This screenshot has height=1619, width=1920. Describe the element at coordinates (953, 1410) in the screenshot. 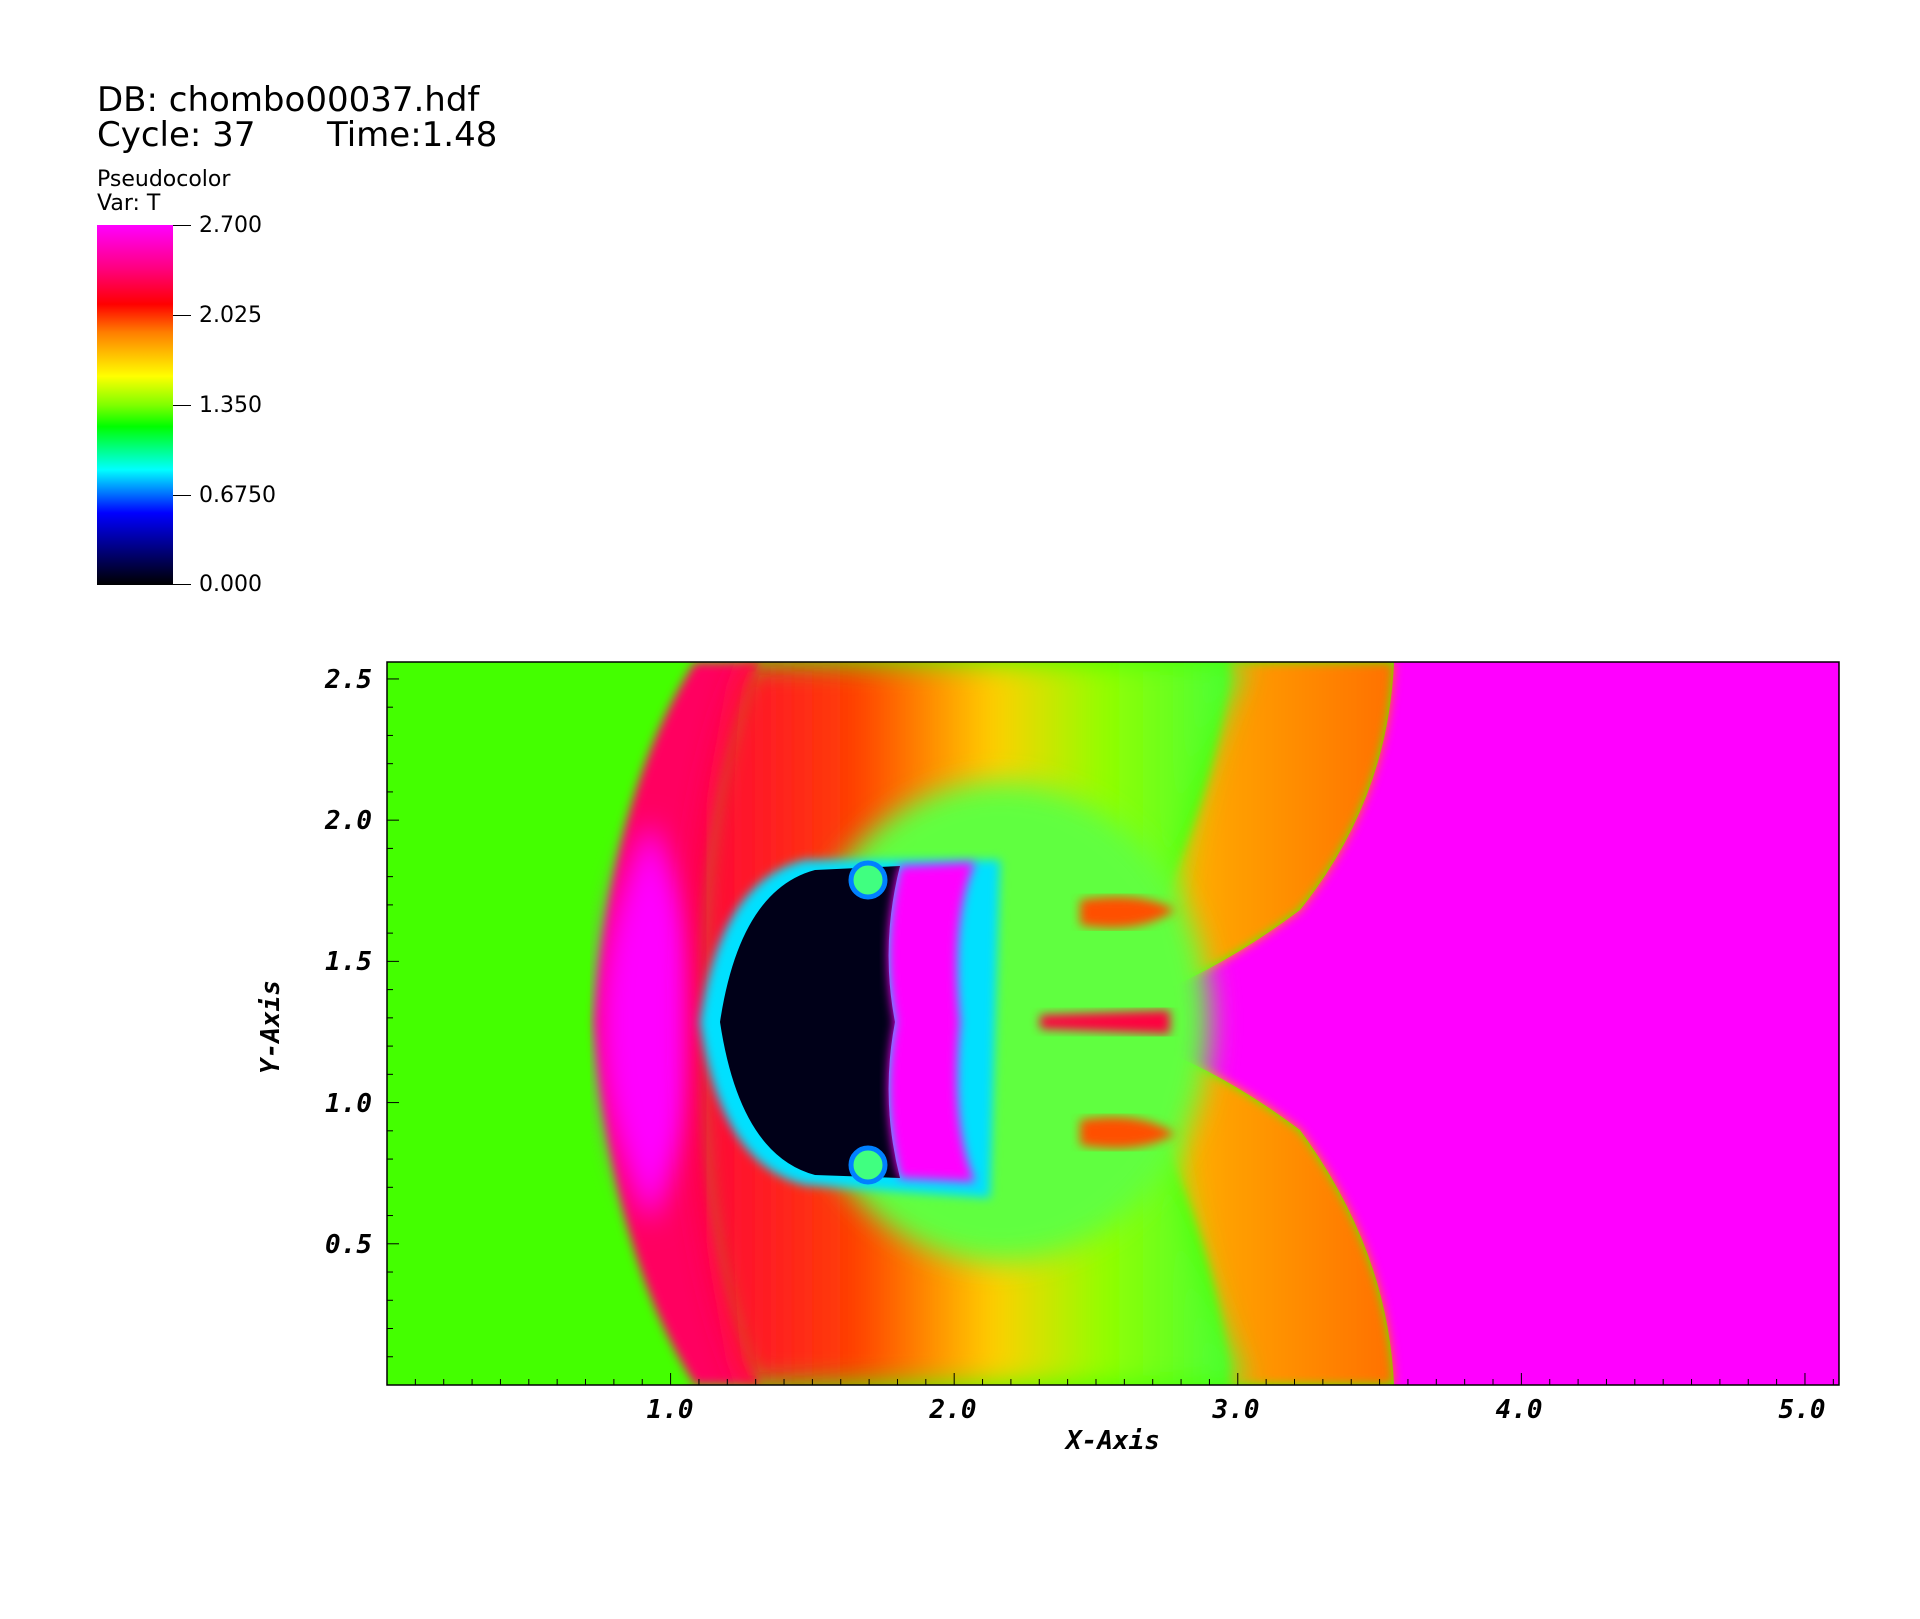

I see `x-tick-label: 2.0` at that location.